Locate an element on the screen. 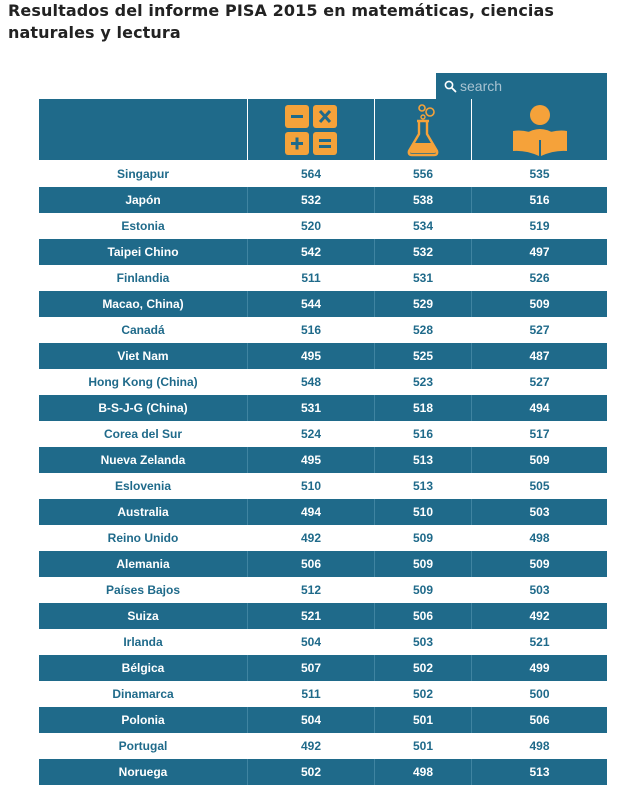 Image resolution: width=626 pixels, height=785 pixels. table-header is located at coordinates (323, 130).